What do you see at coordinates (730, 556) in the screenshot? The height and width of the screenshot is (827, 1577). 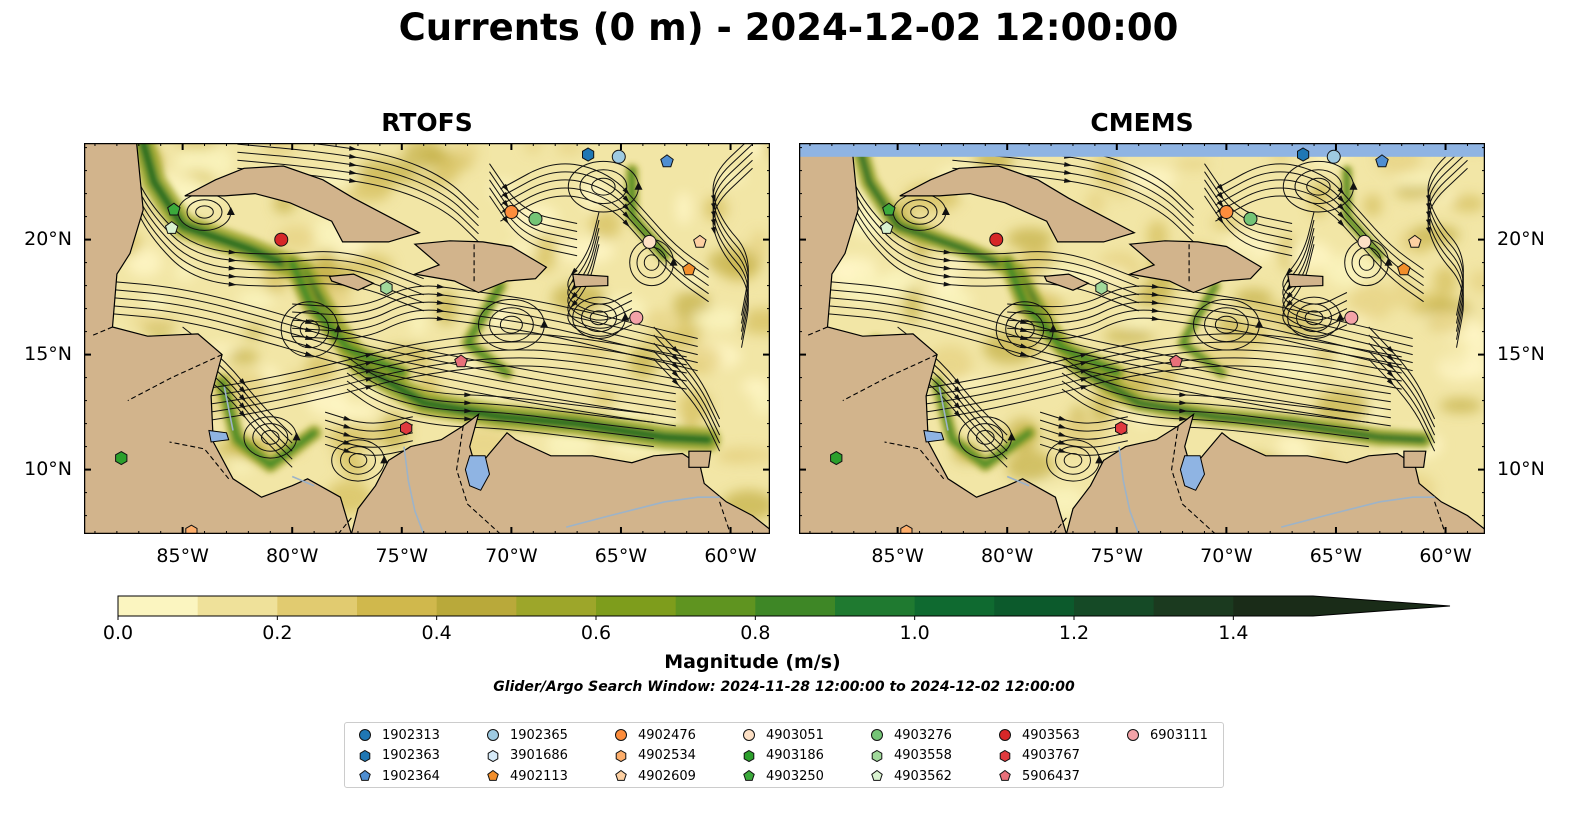 I see `lon-label-left: 60°W` at bounding box center [730, 556].